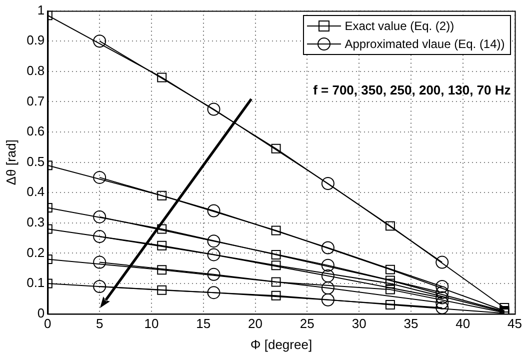  I want to click on x-tick-label: 10, so click(151, 324).